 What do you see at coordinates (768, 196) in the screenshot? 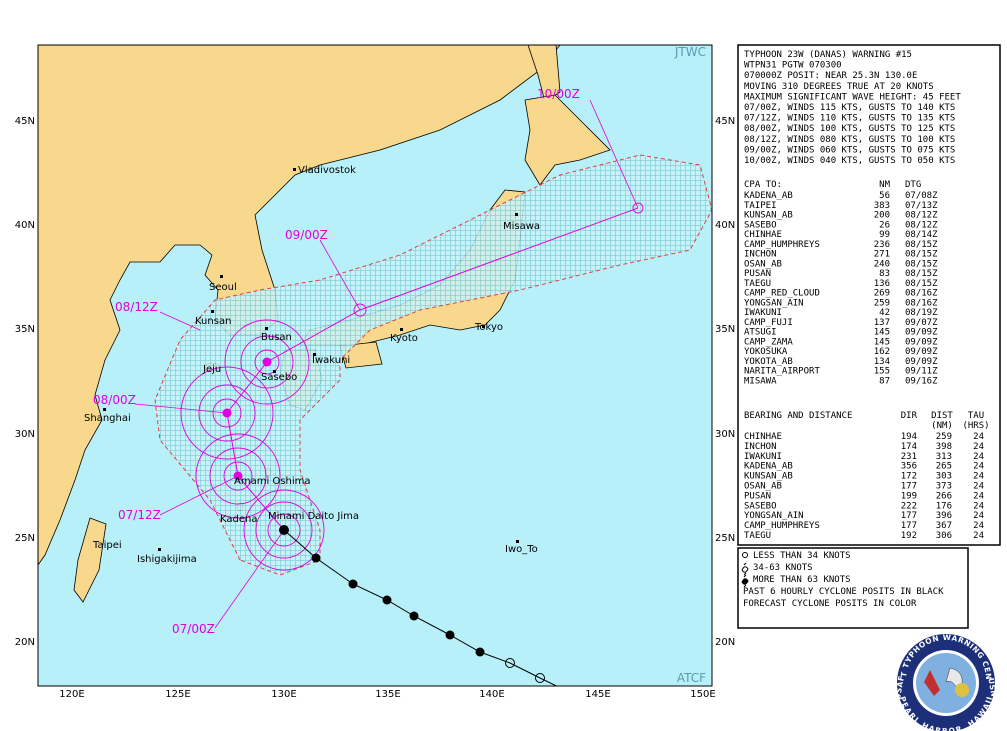
I see `cpa-name: KADENA_AB` at bounding box center [768, 196].